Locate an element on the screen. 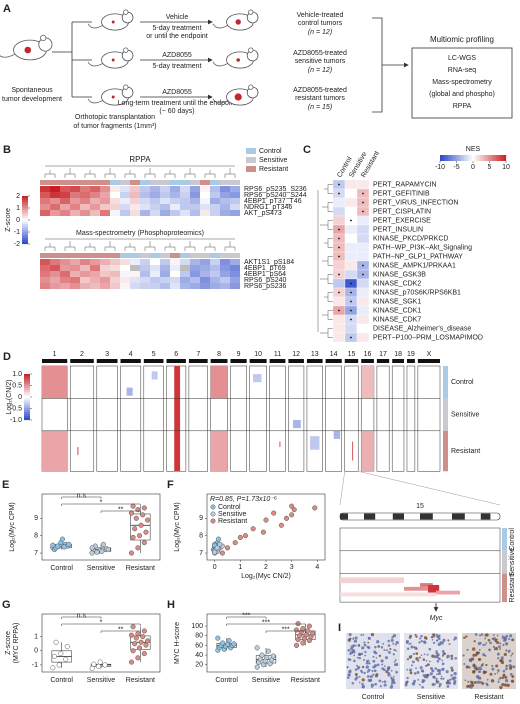 The width and height of the screenshot is (520, 704). group-label: Sensitive is located at coordinates (512, 562).